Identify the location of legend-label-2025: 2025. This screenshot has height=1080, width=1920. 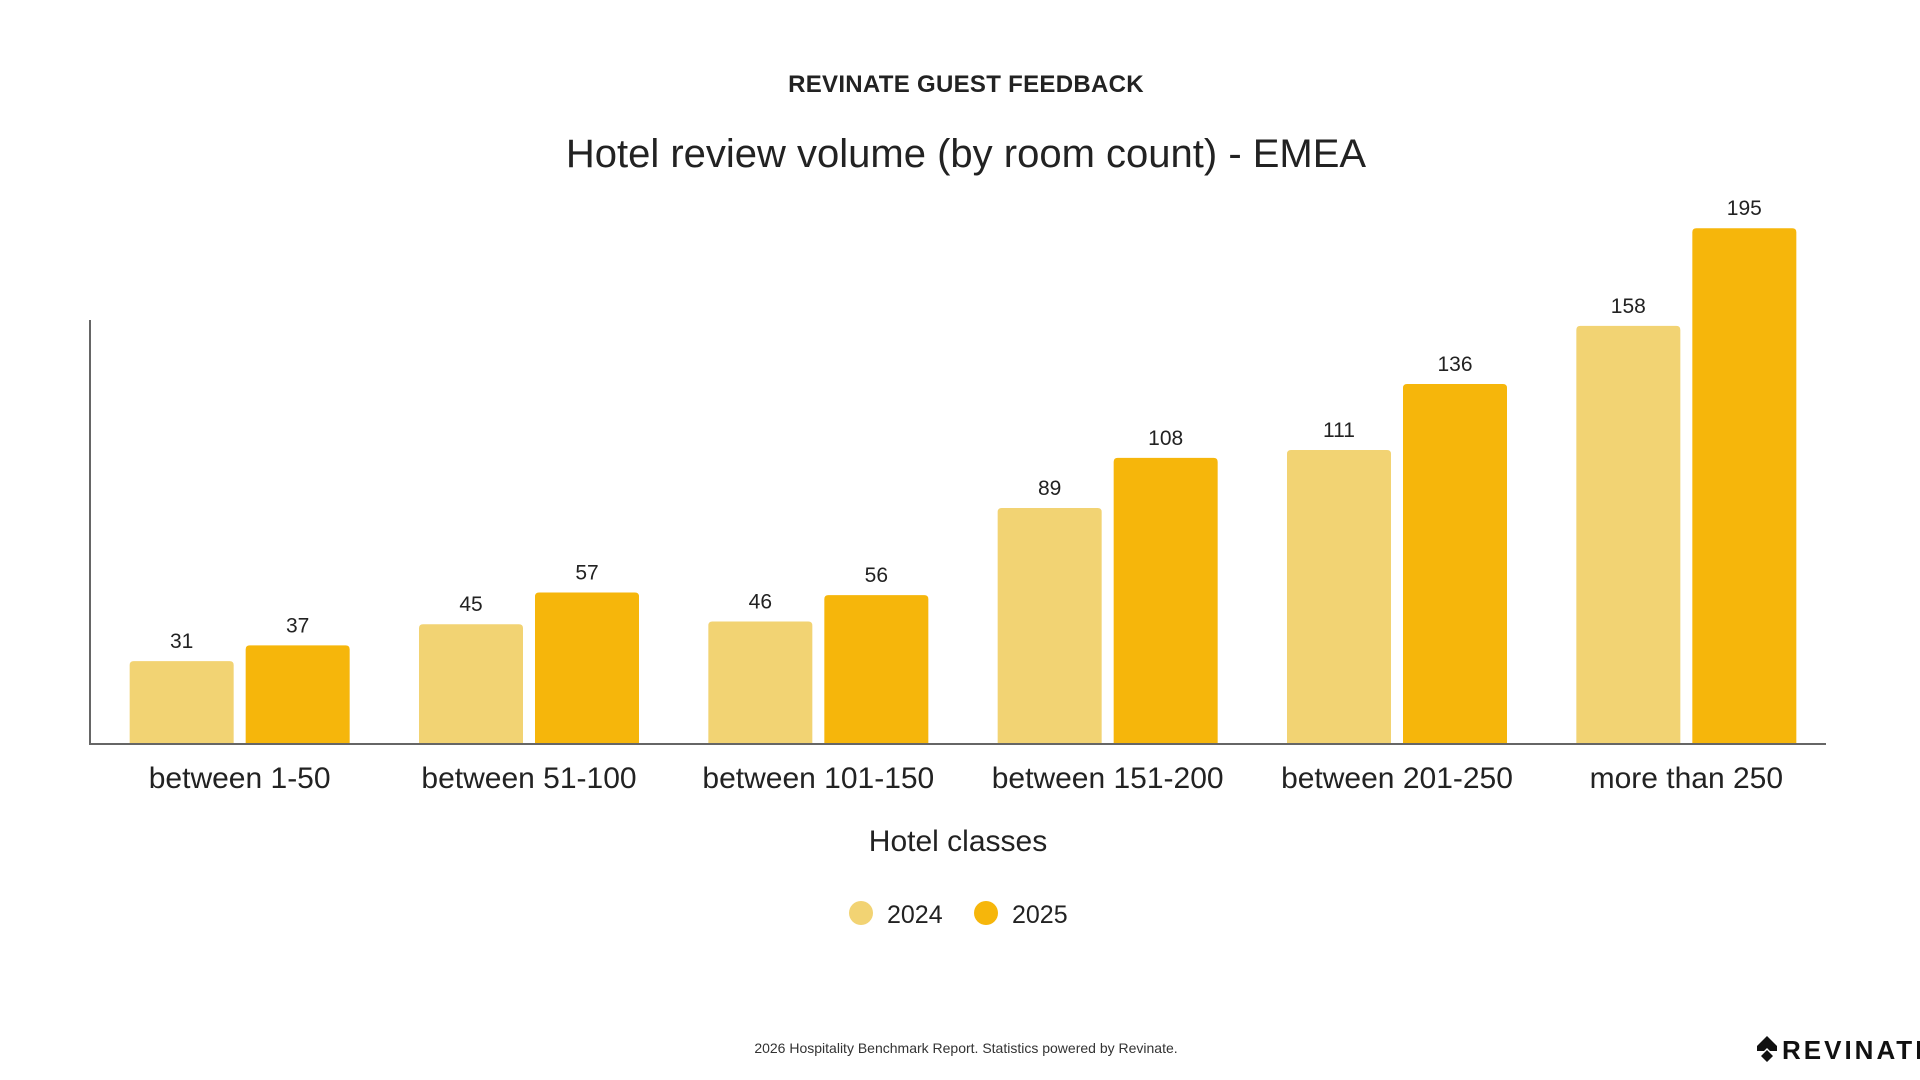
(1040, 915).